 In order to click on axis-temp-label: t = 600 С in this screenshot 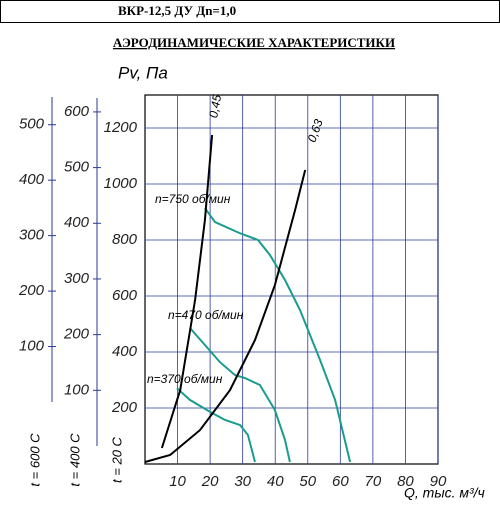, I will do `click(34, 460)`.